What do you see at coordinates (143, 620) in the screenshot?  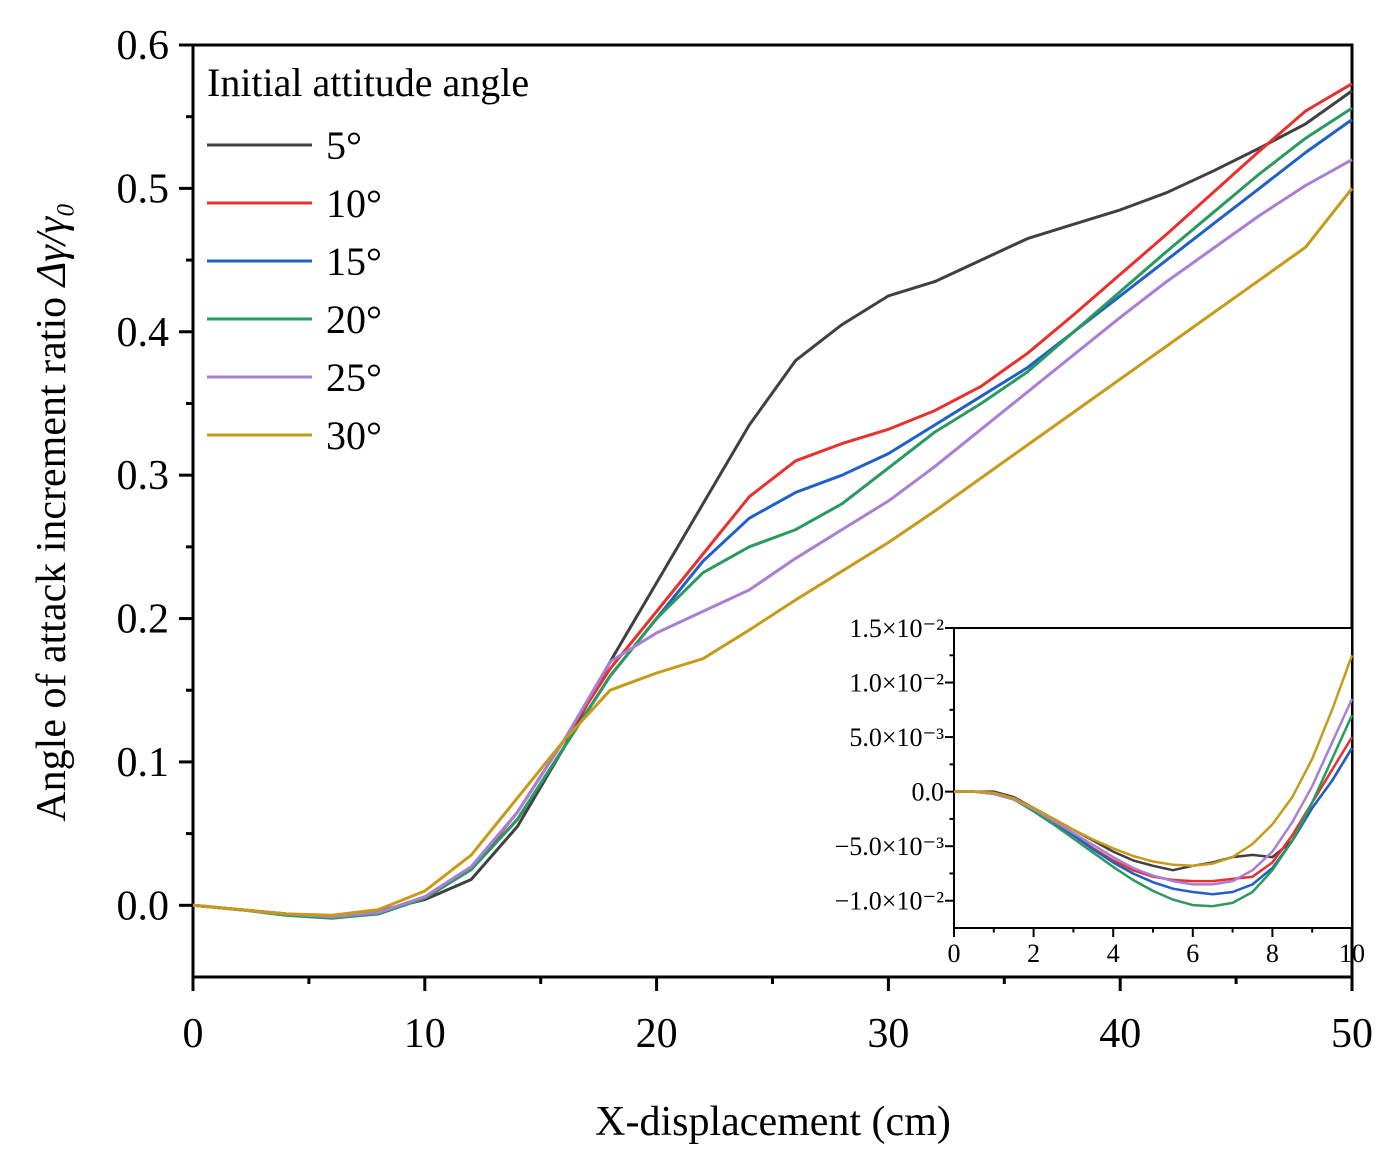 I see `main-y-tick-label: 0.2` at bounding box center [143, 620].